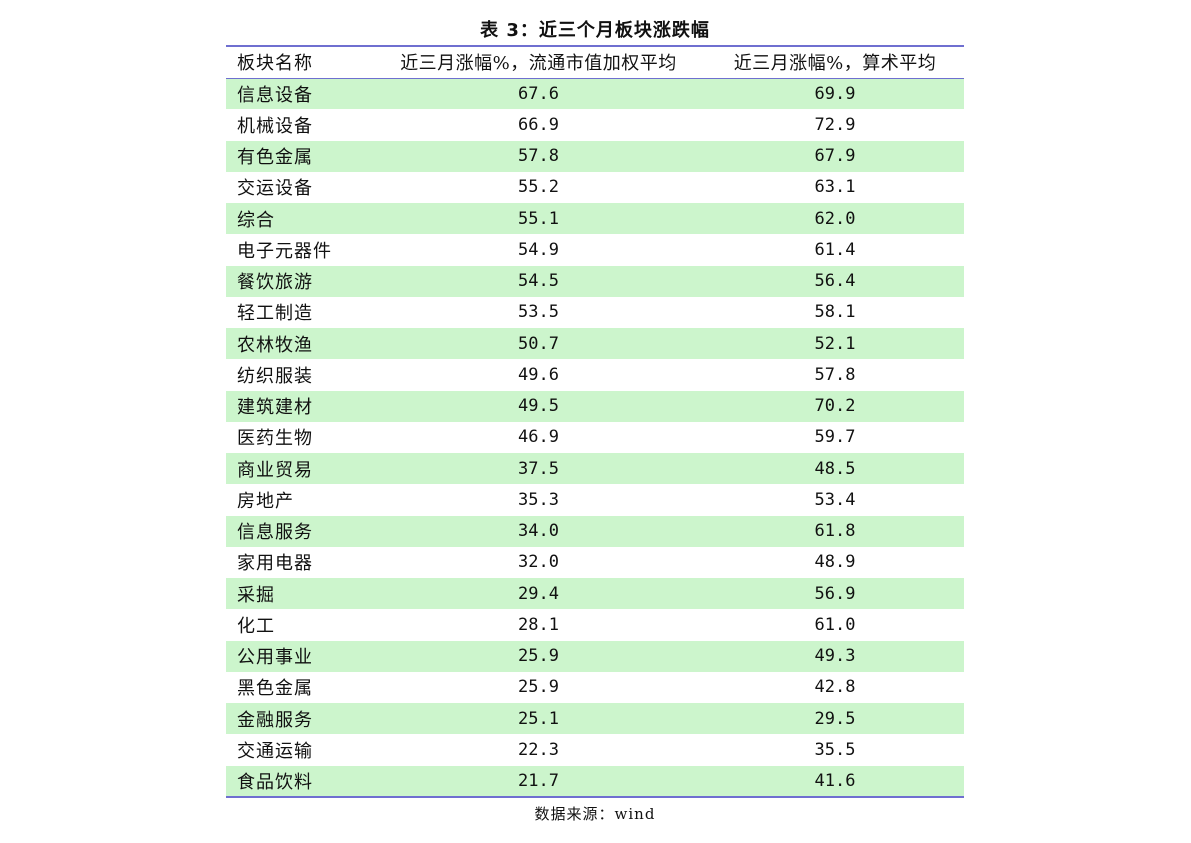 The width and height of the screenshot is (1191, 843). Describe the element at coordinates (538, 374) in the screenshot. I see `weighted-average-cell: 49.6` at that location.